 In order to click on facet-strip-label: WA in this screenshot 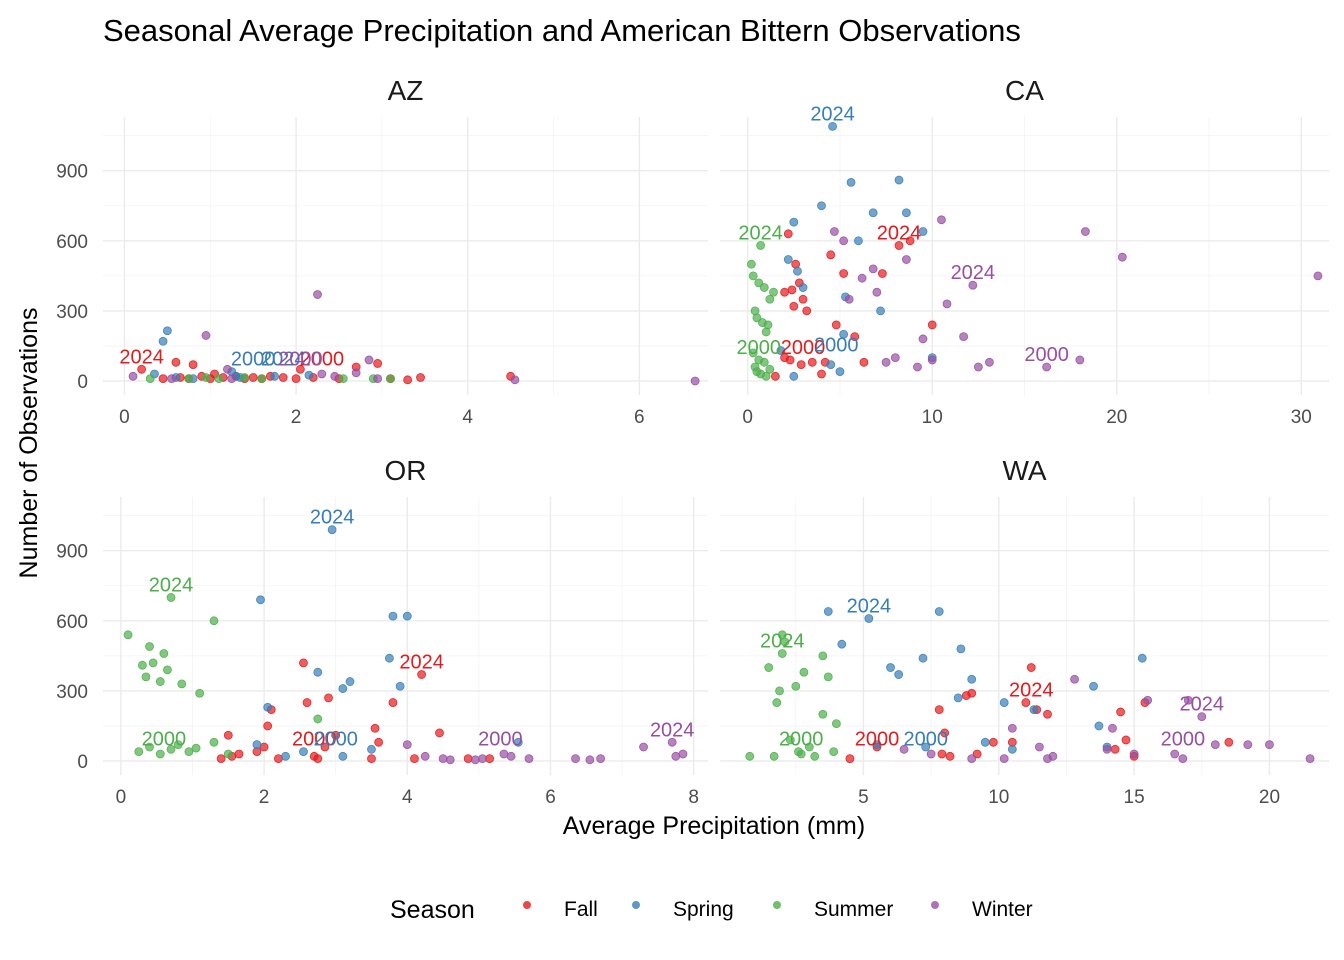, I will do `click(1024, 470)`.